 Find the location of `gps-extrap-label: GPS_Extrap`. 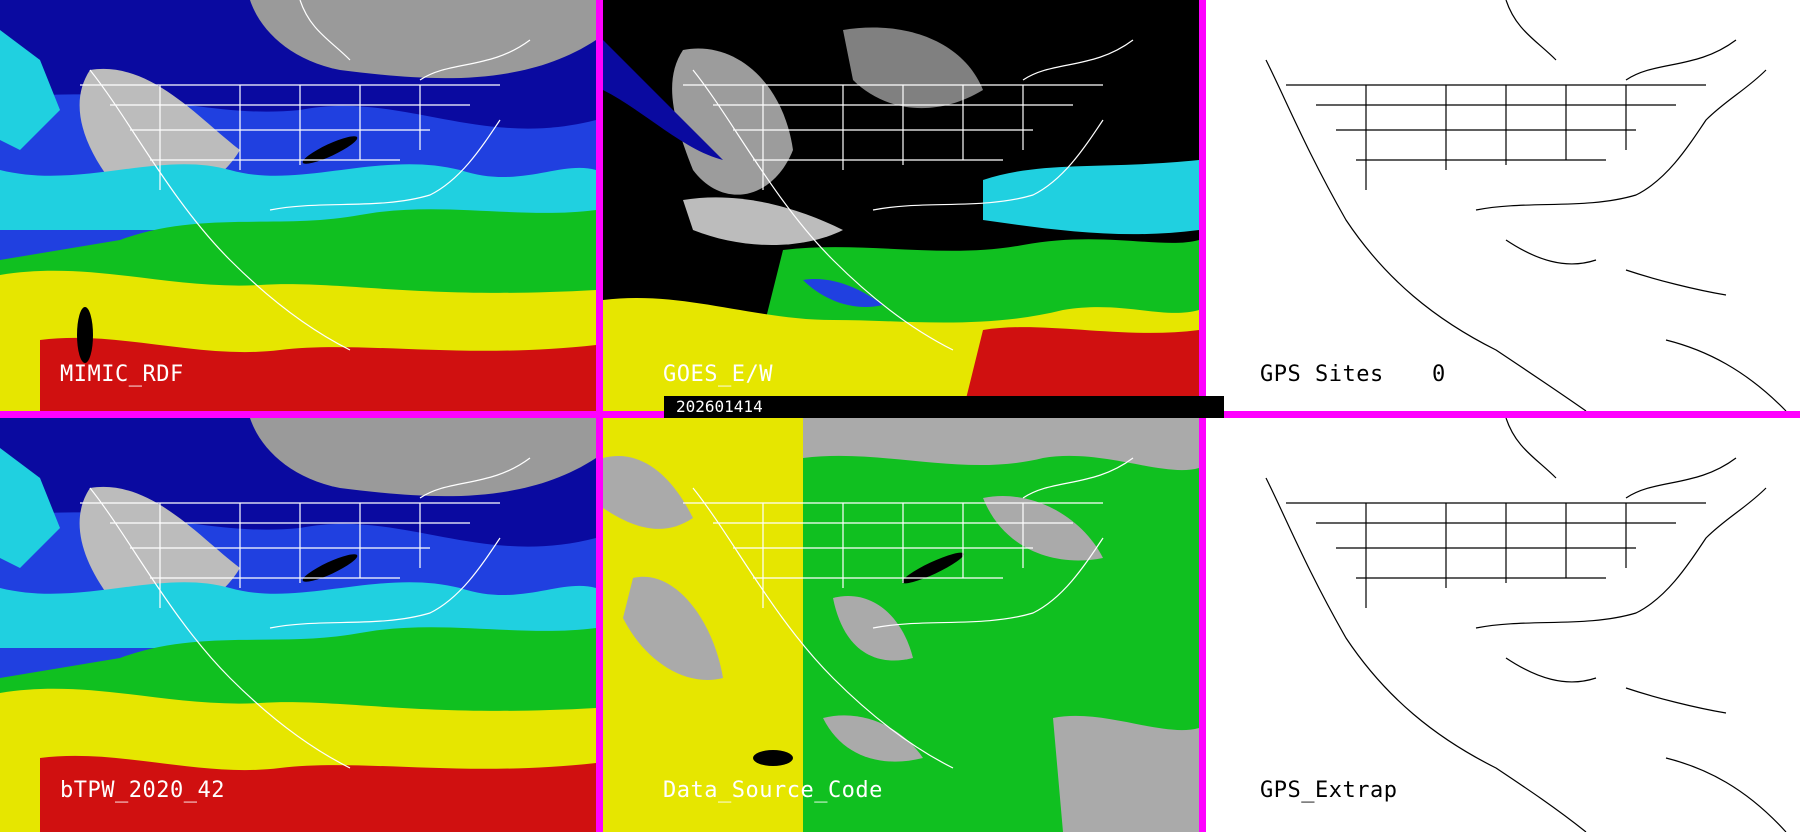

gps-extrap-label: GPS_Extrap is located at coordinates (1329, 790).